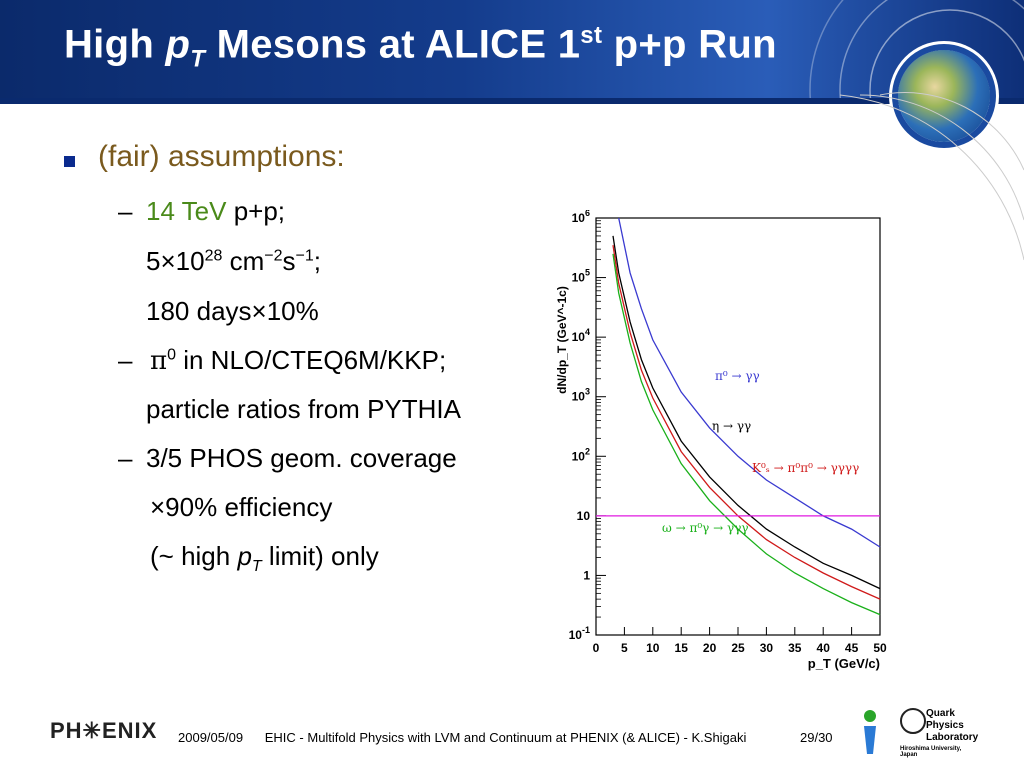 The width and height of the screenshot is (1024, 768). I want to click on dash-1: –, so click(125, 211).